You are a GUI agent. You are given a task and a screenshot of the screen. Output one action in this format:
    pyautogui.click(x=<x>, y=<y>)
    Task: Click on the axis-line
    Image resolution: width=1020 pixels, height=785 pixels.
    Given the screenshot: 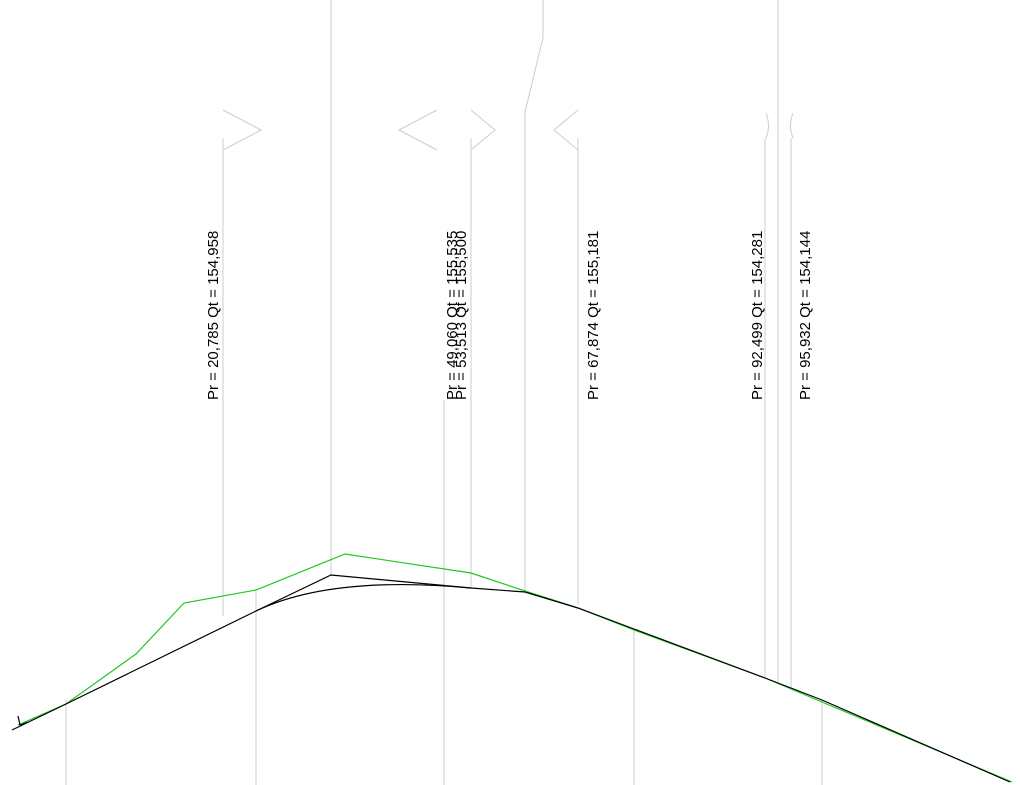 What is the action you would take?
    pyautogui.click(x=534, y=56)
    